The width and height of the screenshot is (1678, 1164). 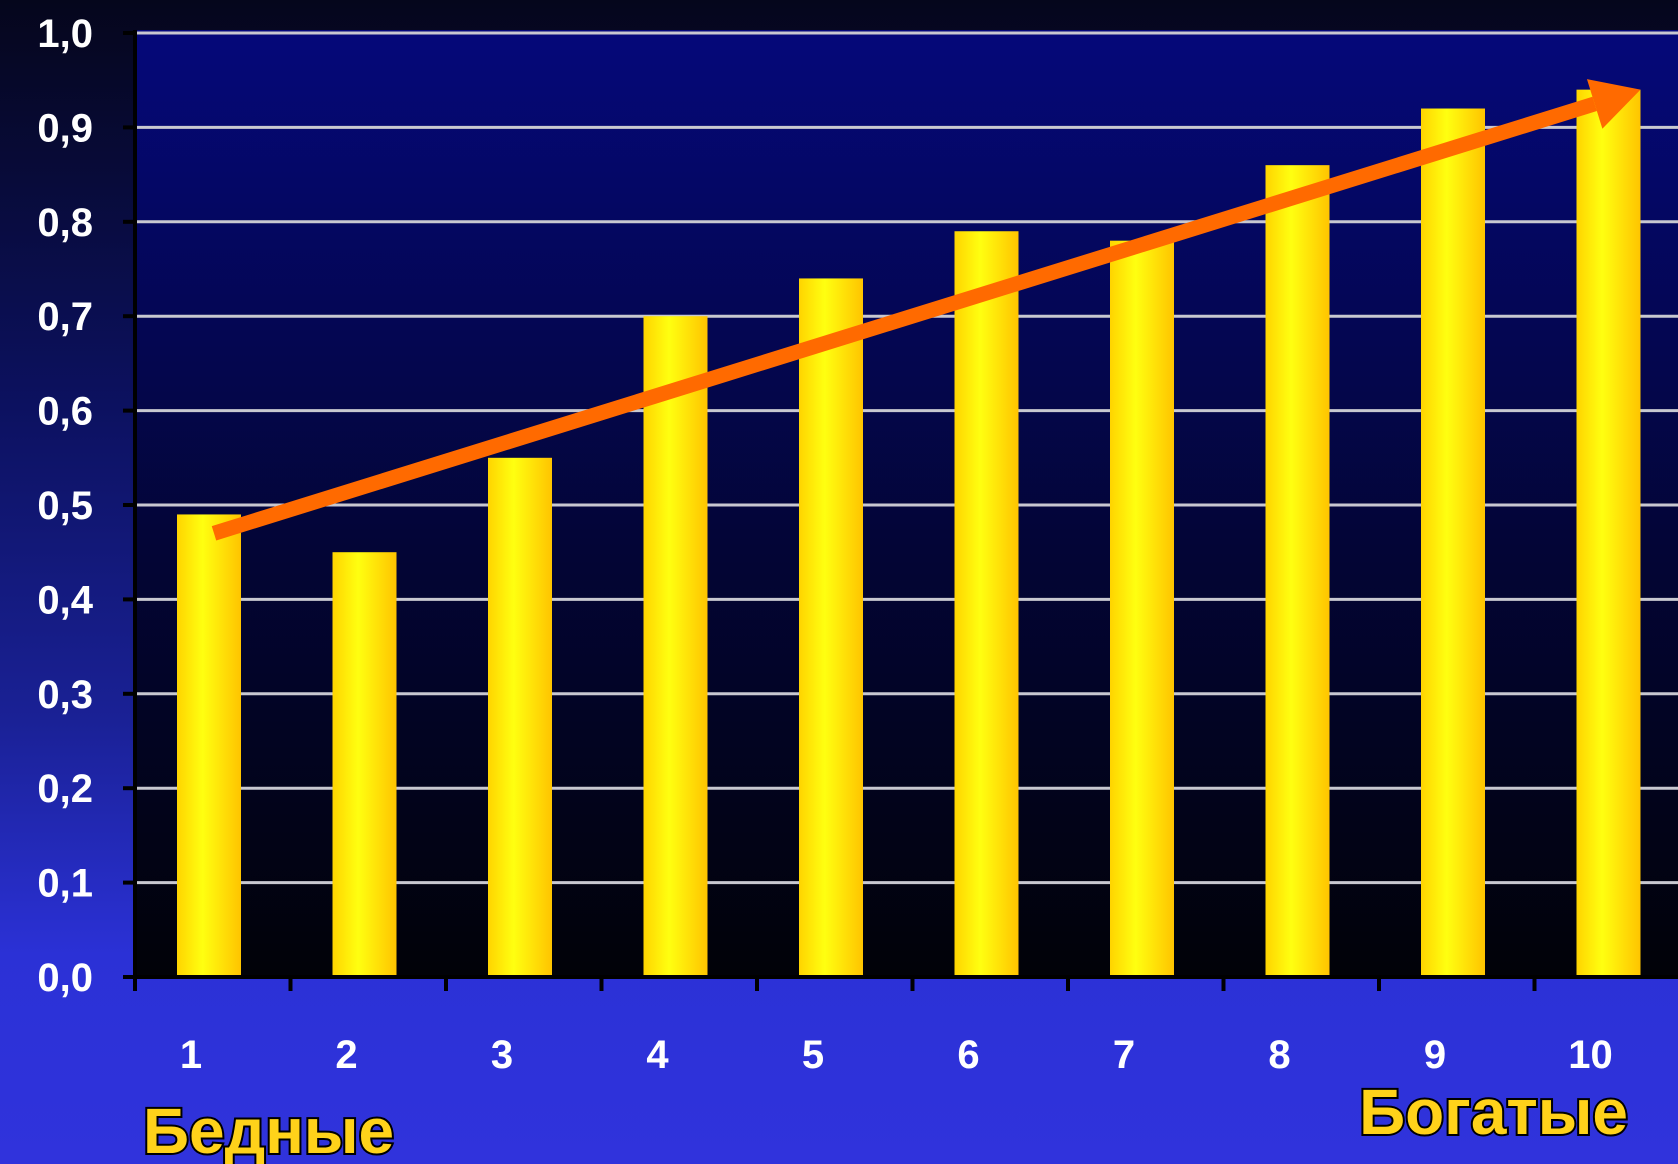 I want to click on y-tick-label: 0,5, so click(x=65, y=506).